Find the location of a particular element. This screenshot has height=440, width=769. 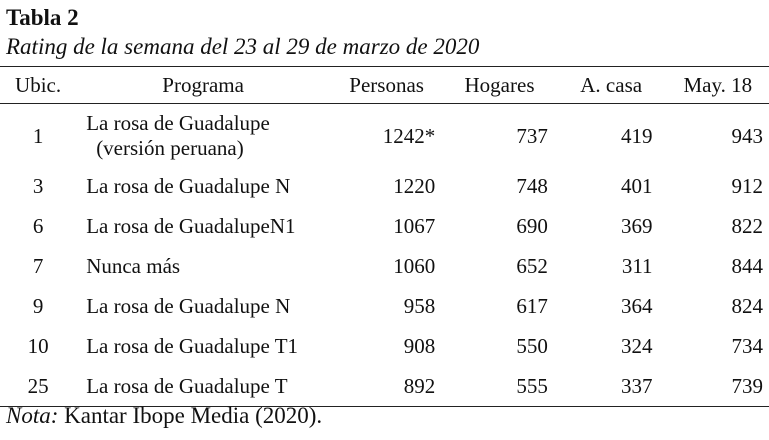

programa-line1: La rosa de Guadalupe is located at coordinates (178, 123).